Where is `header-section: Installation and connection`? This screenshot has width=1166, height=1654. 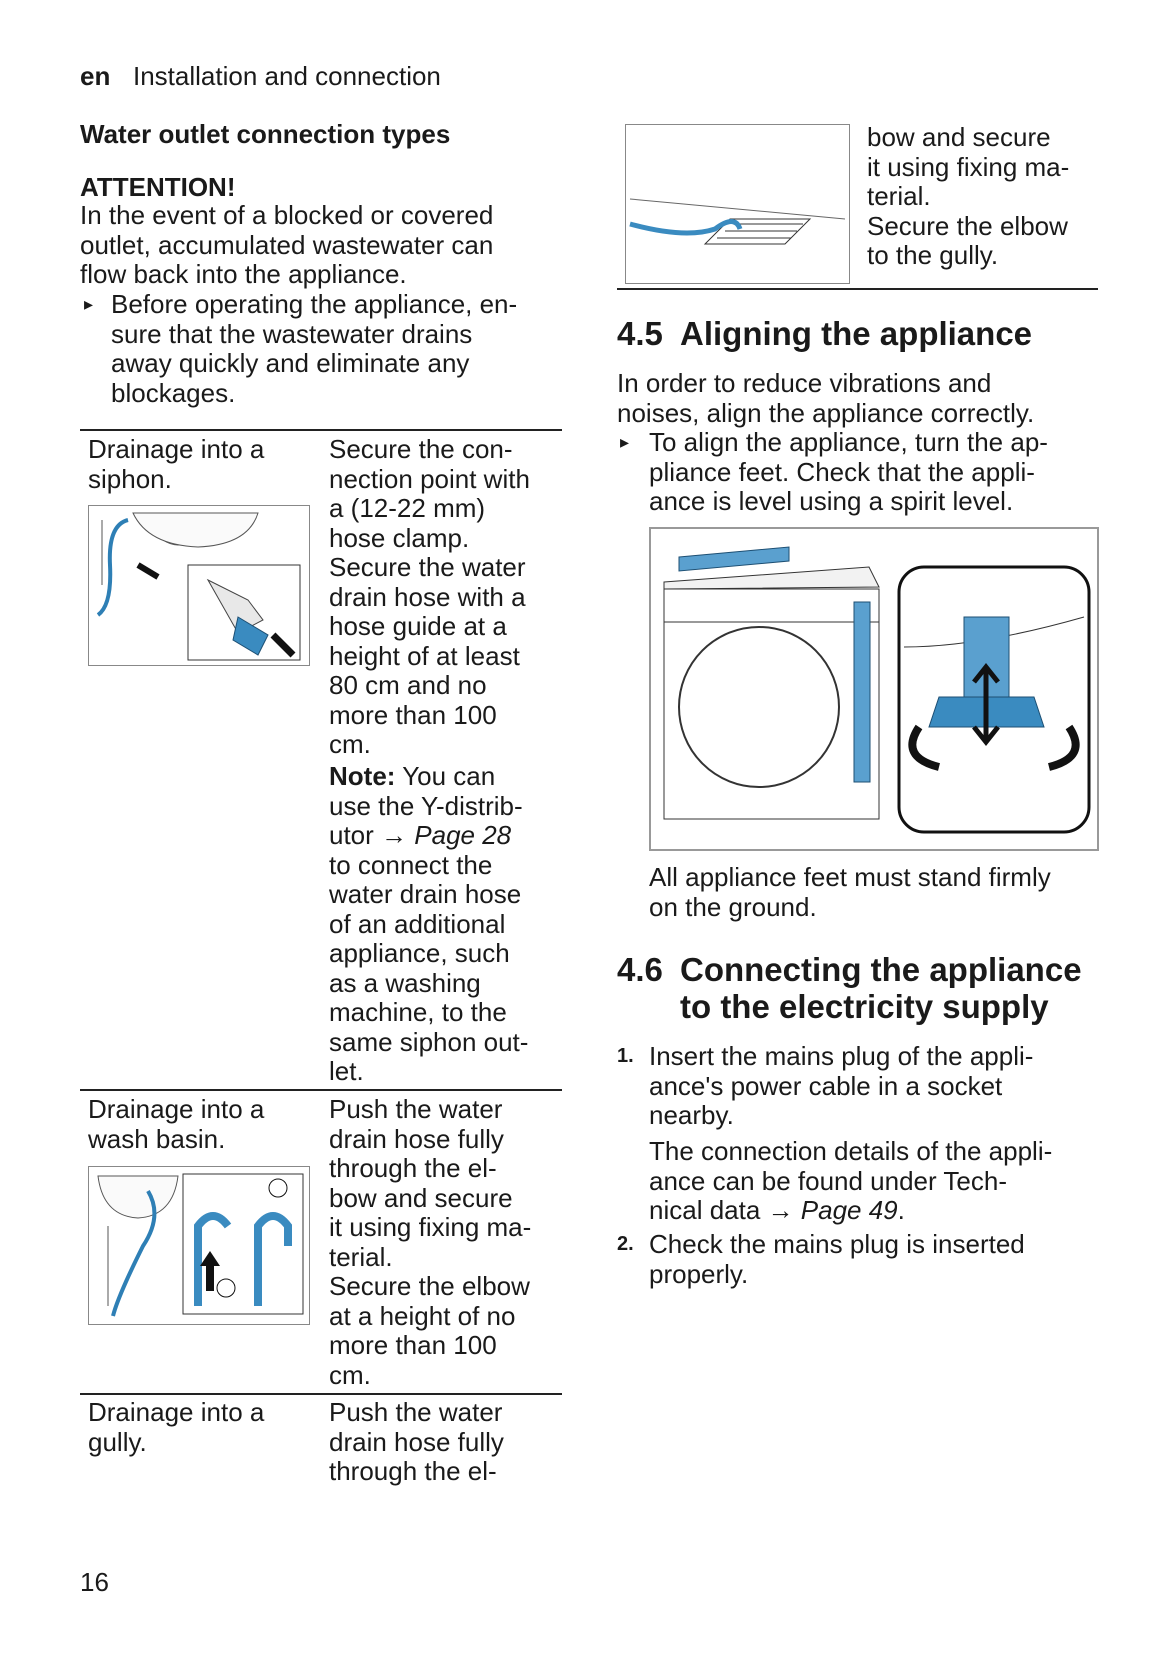 header-section: Installation and connection is located at coordinates (287, 76).